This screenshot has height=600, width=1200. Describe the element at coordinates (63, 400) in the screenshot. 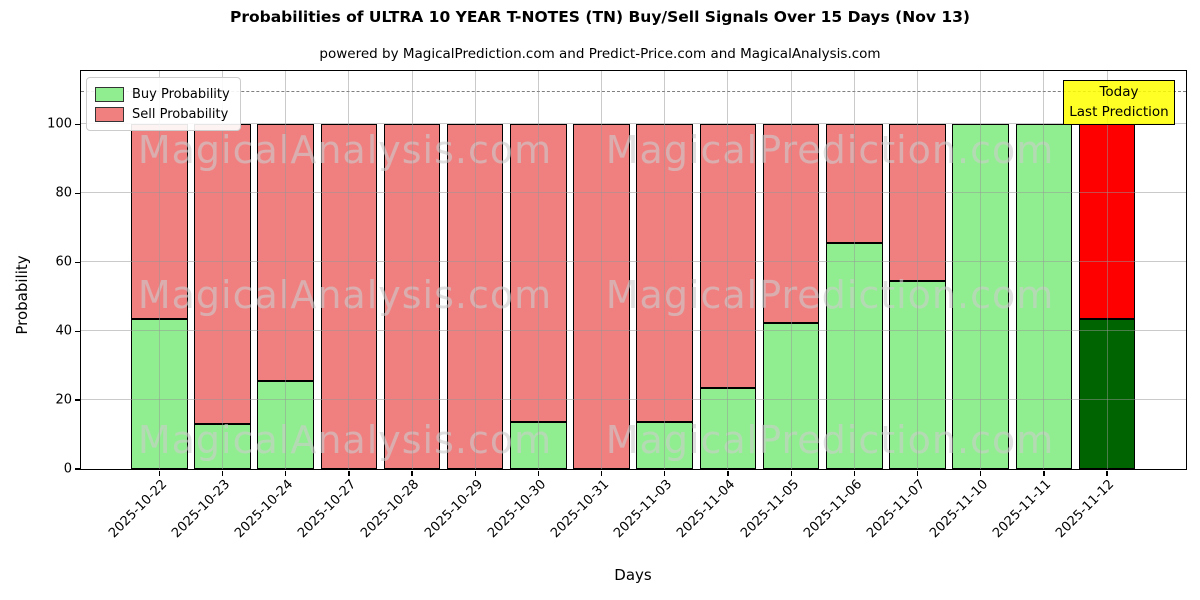

I see `y-tick-label-20: 20` at that location.